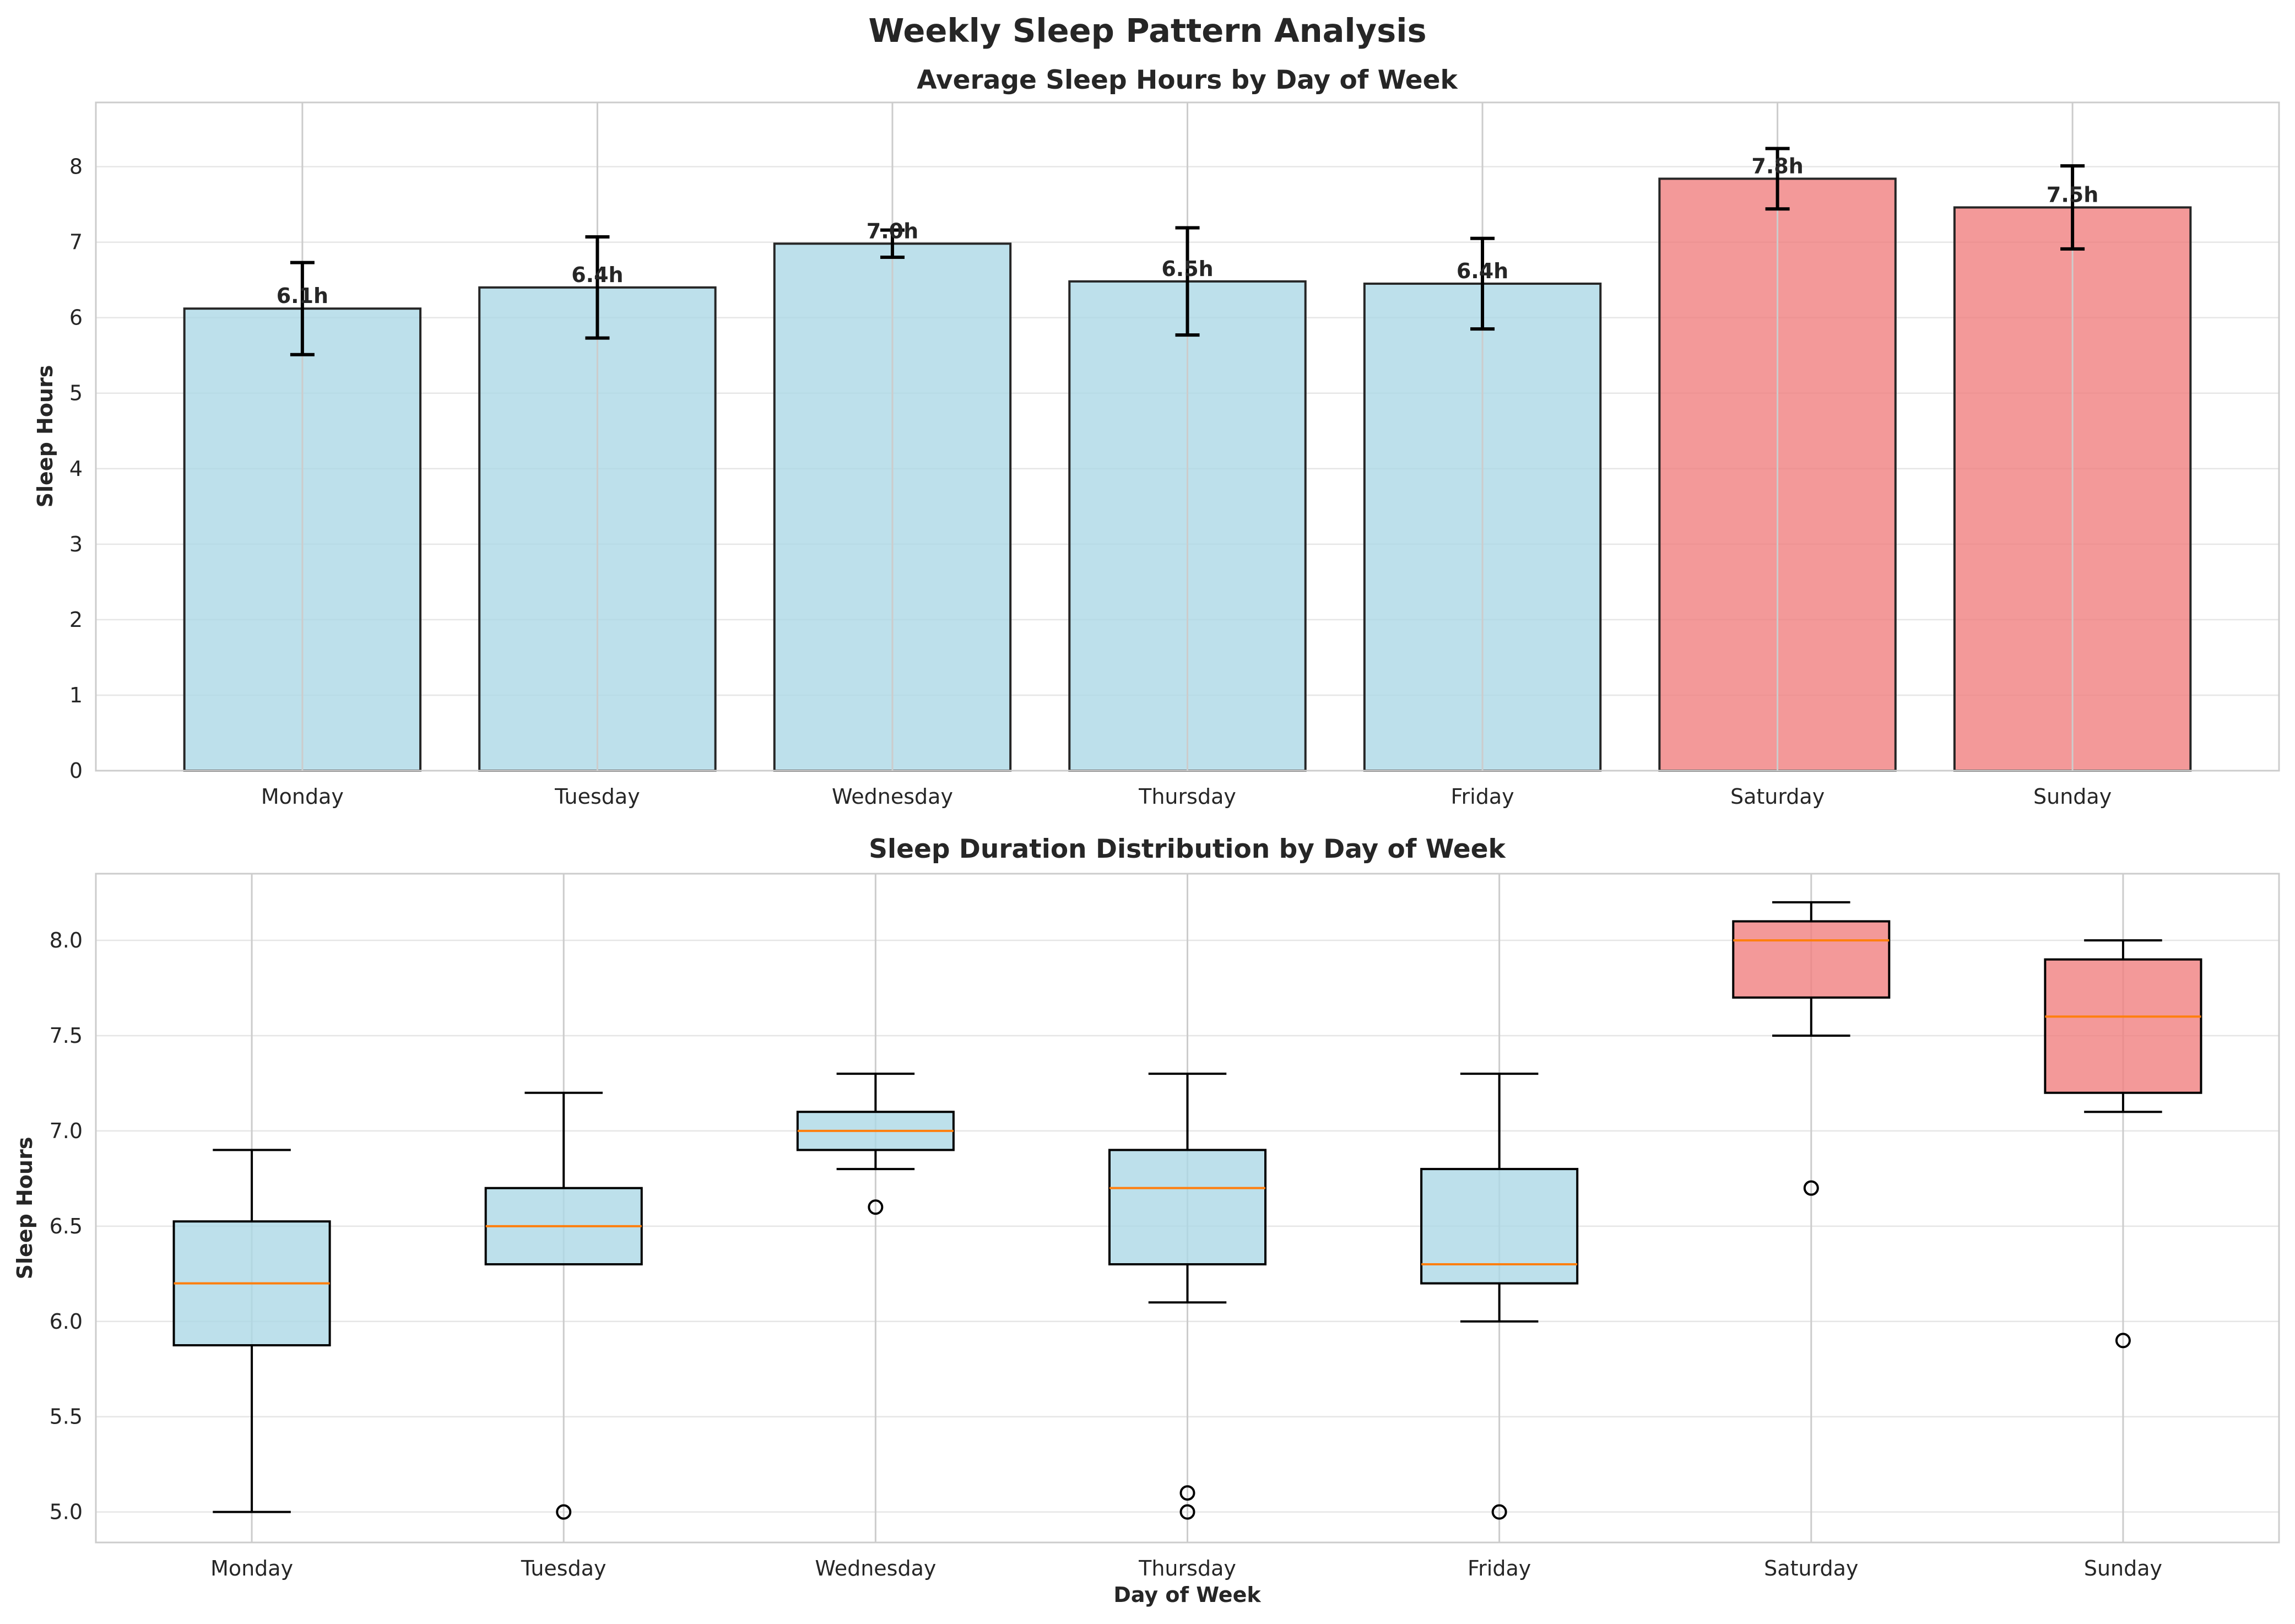 This screenshot has width=2295, height=1624. I want to click on bar-chart-data-labels: 6.1h 6.4h 7.0h 6.5h 6.4h 7.8h 7.5h, so click(1188, 231).